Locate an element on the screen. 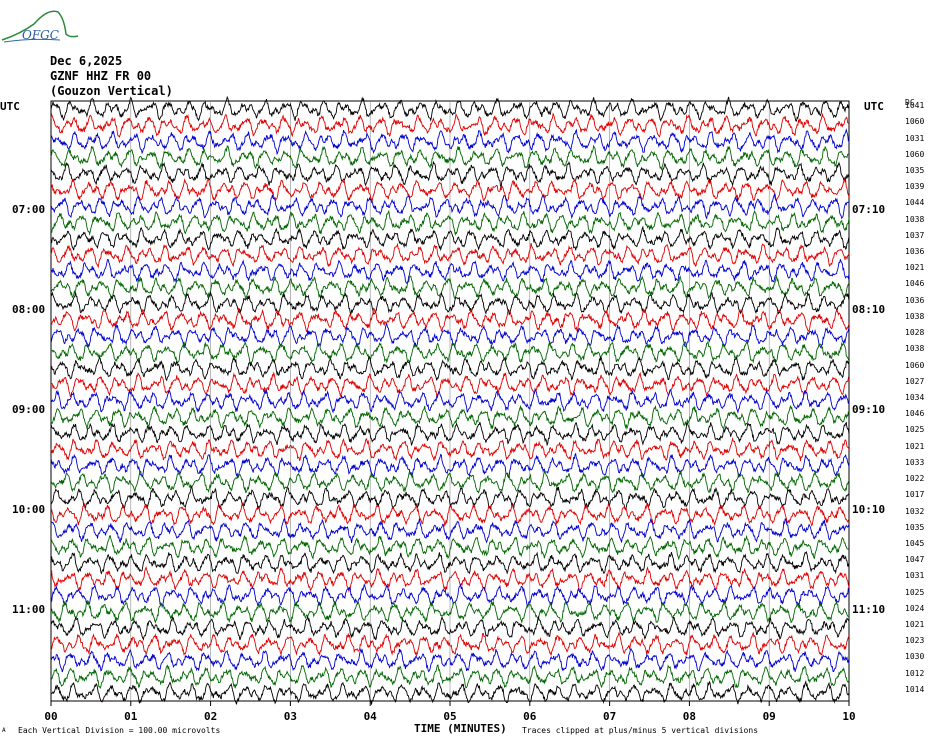 Image resolution: width=930 pixels, height=744 pixels. right-tz-label: UTC is located at coordinates (874, 106).